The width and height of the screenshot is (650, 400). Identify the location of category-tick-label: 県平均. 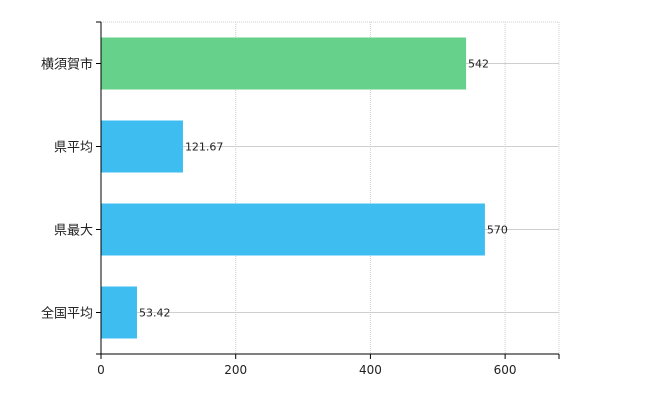
(73, 148).